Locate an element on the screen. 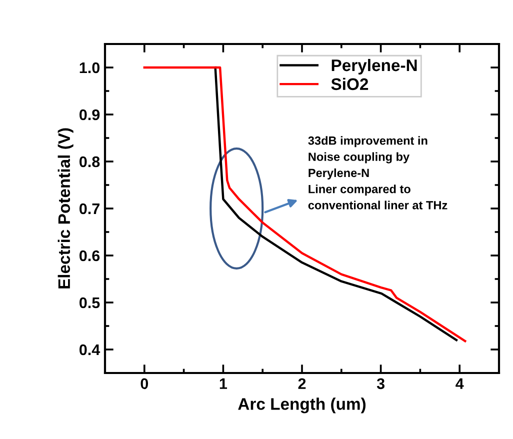  y-tick-label: 0.8 is located at coordinates (90, 162).